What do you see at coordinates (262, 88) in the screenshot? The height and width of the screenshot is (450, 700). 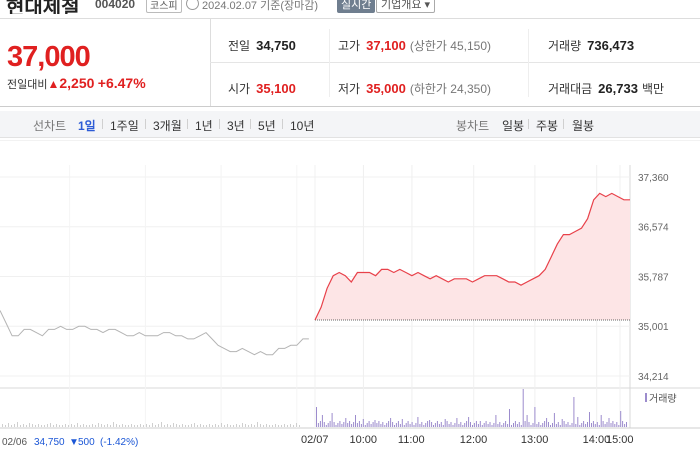 I see `open-cell: 시가 35,100` at bounding box center [262, 88].